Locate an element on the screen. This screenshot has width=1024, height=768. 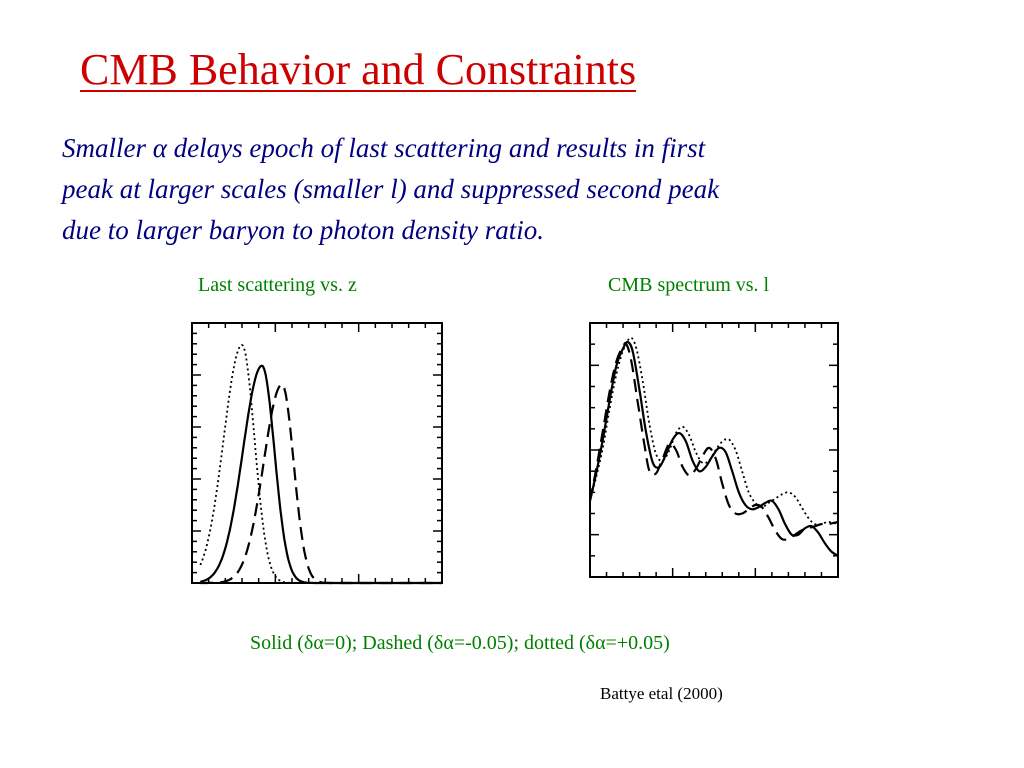
citation: Battye etal (2000) is located at coordinates (661, 693).